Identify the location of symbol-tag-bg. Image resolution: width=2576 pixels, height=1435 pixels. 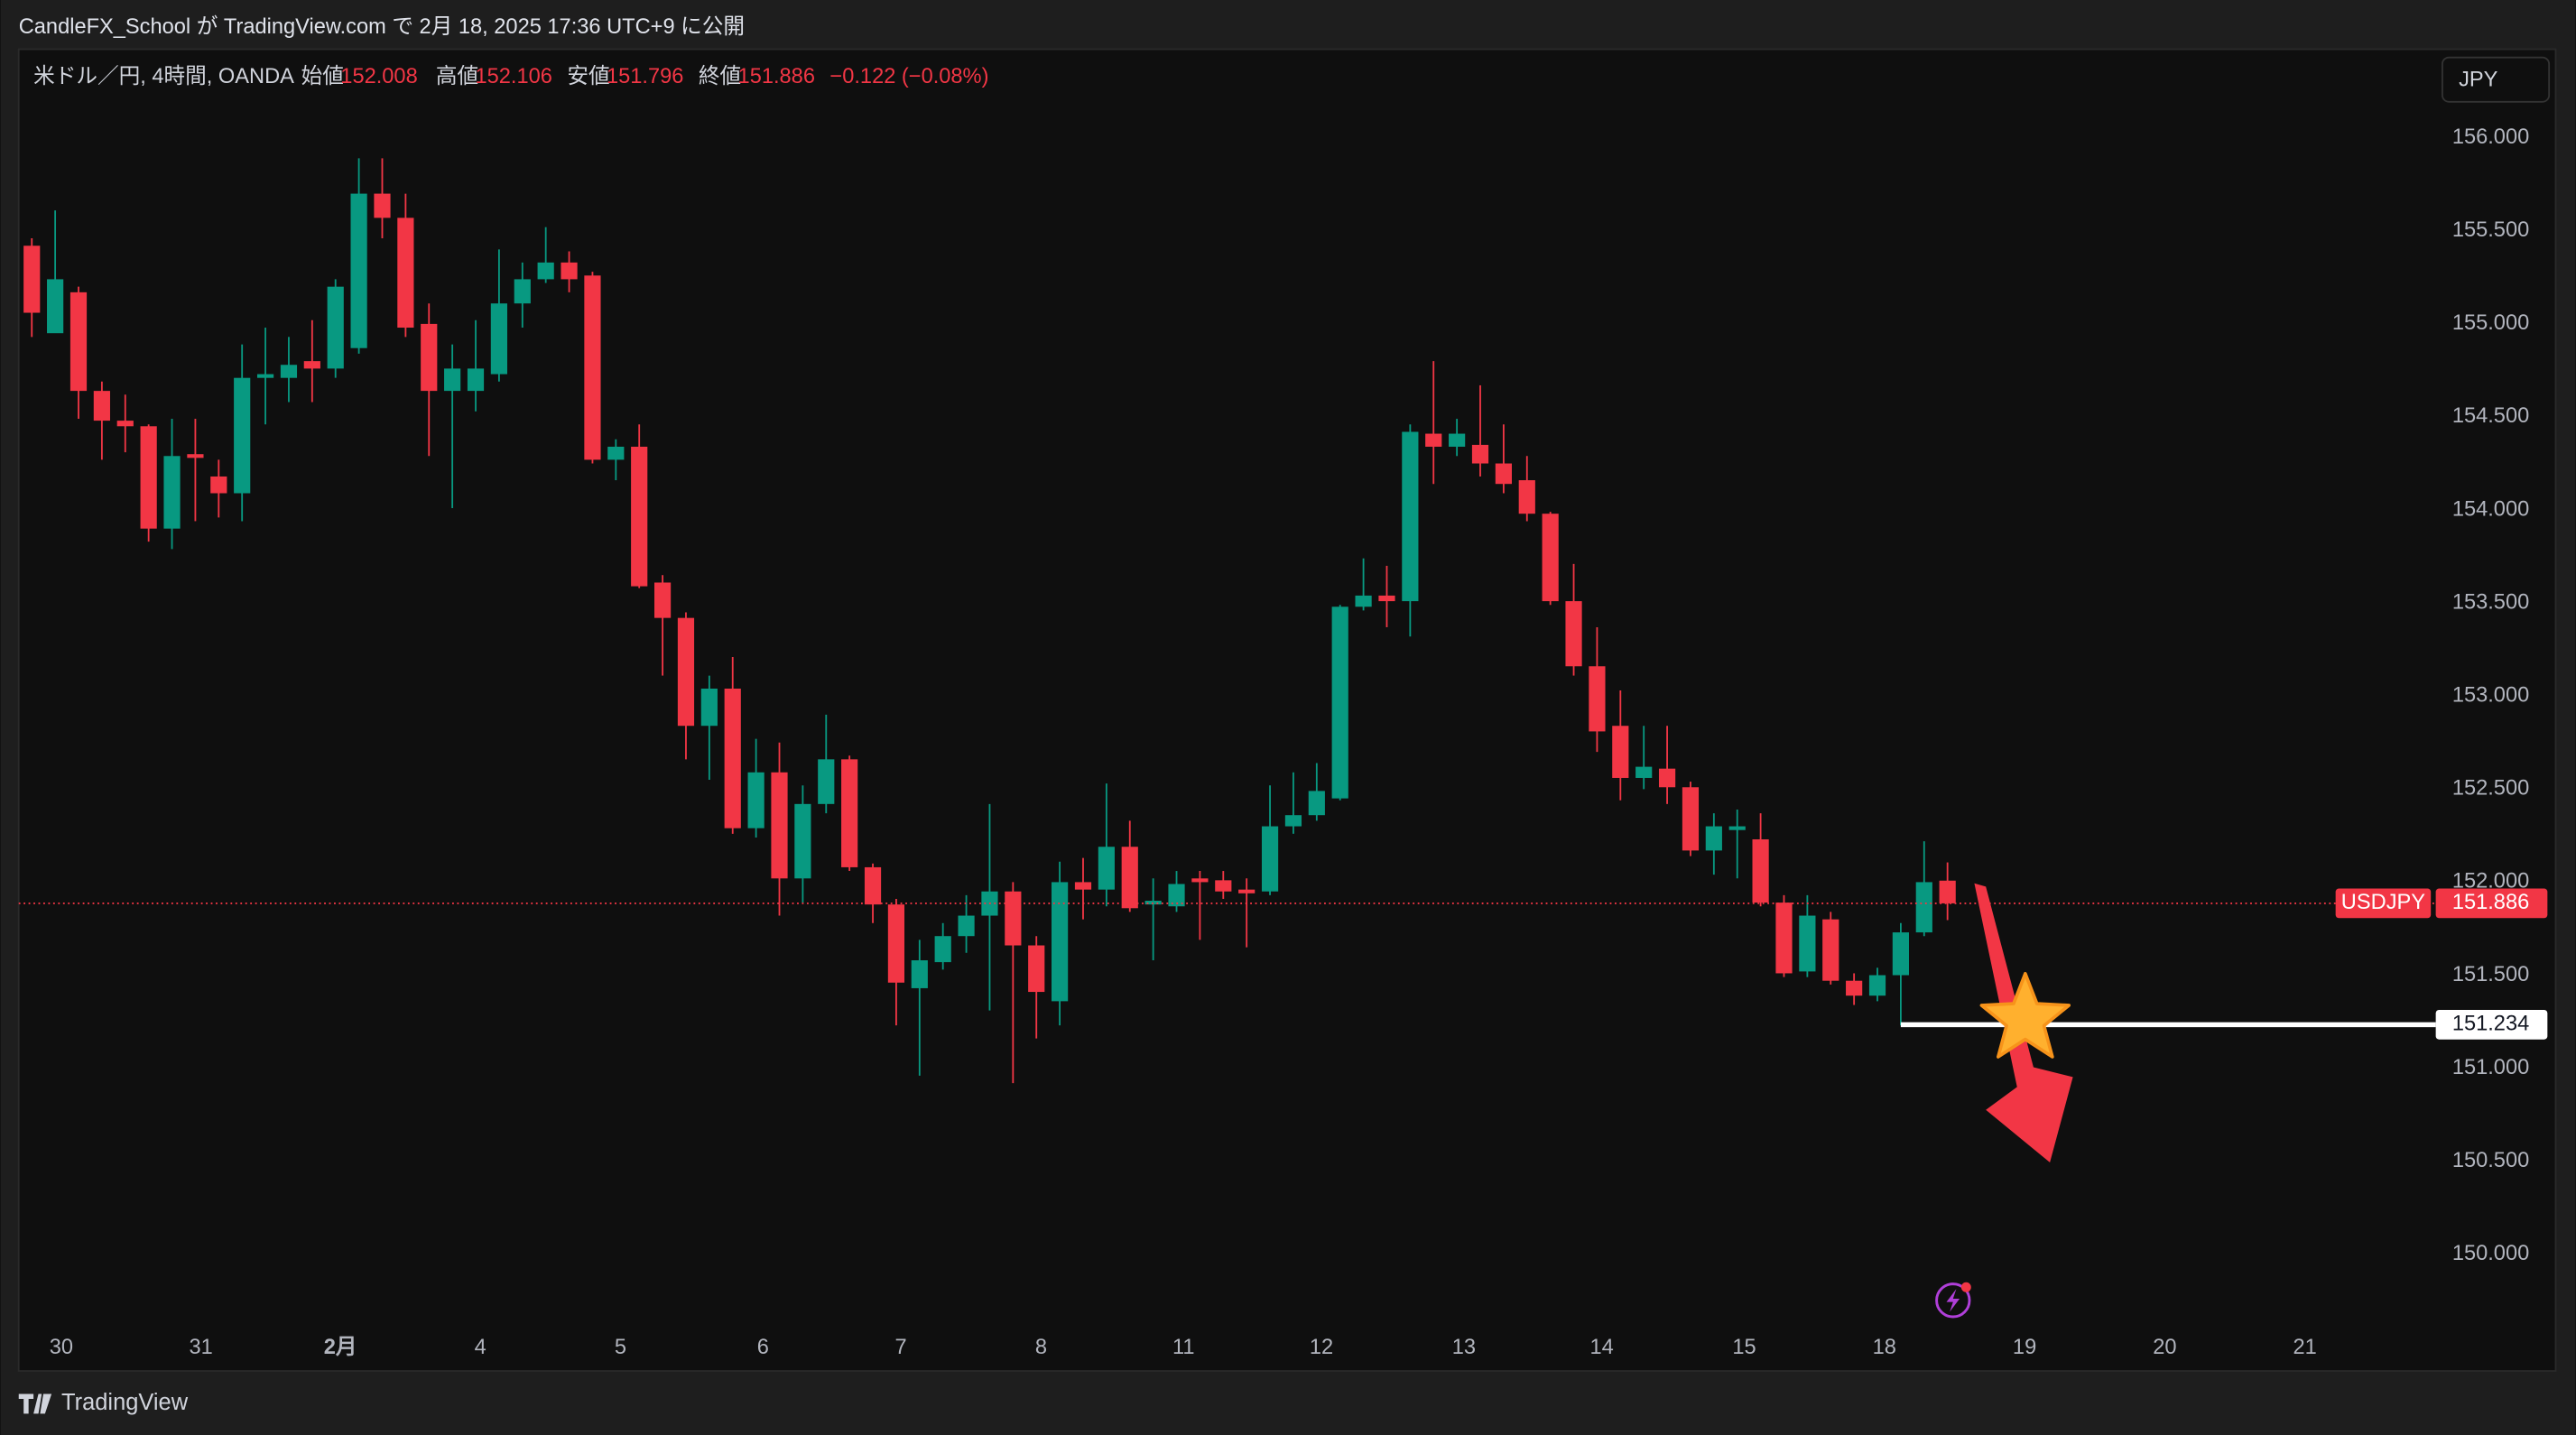
(2383, 903).